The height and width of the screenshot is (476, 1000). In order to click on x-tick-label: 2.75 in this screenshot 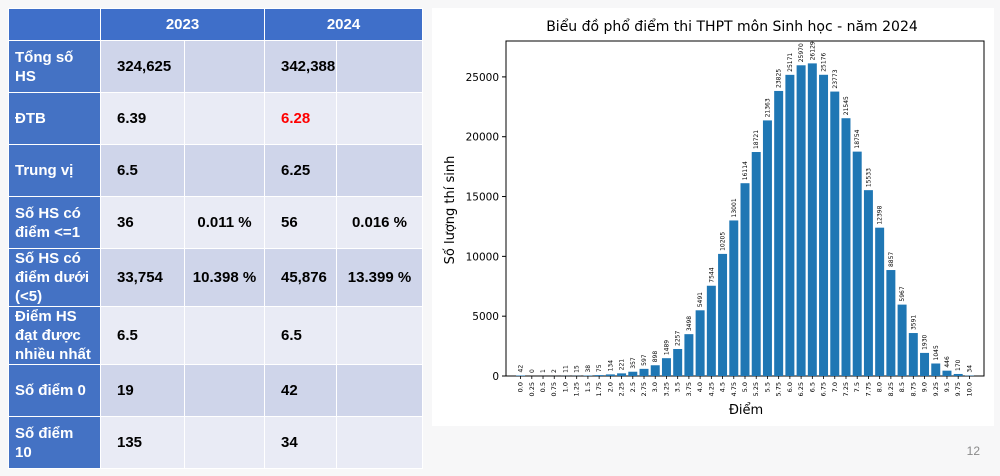, I will do `click(644, 389)`.